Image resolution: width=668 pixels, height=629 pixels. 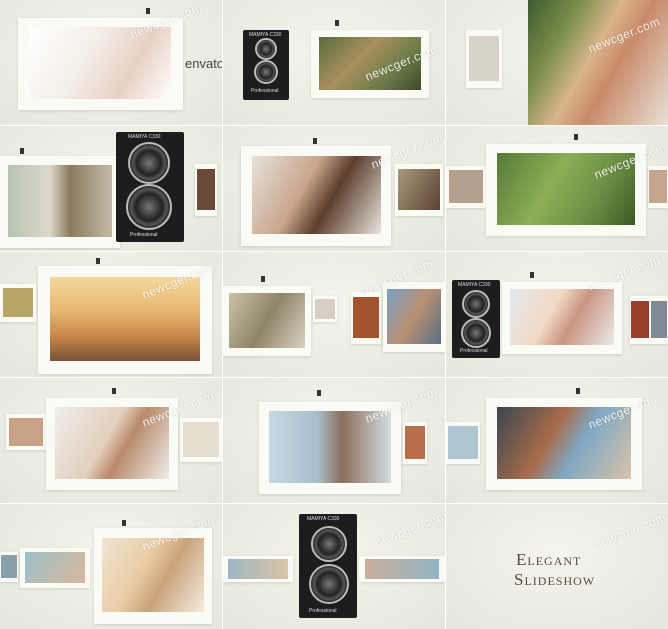 I want to click on closeup-photo, so click(x=598, y=62).